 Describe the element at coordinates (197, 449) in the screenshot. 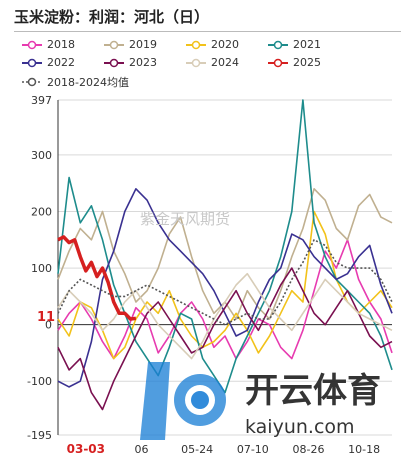

I see `x-tick-label: 05-24` at that location.